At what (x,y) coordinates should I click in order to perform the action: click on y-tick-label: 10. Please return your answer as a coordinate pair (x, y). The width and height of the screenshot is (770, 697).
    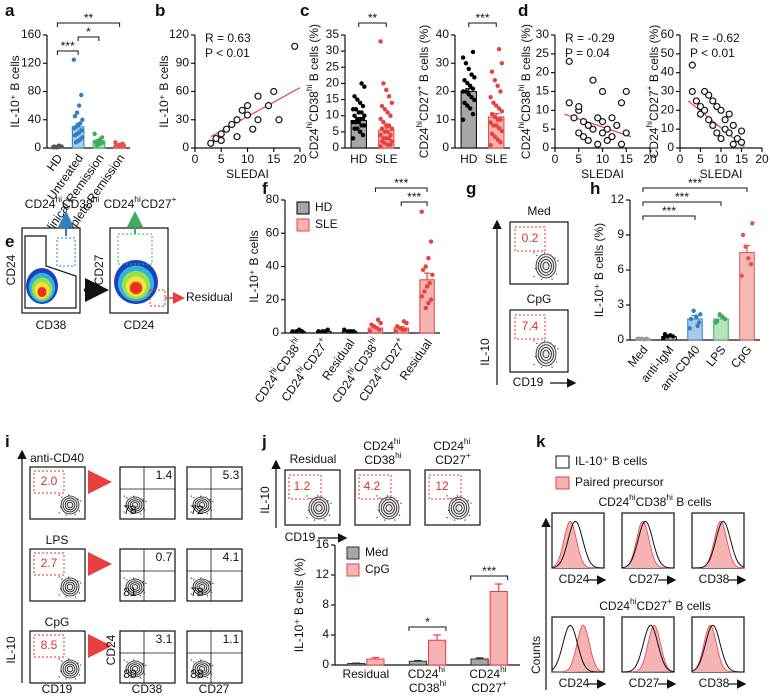
    Looking at the image, I should click on (668, 128).